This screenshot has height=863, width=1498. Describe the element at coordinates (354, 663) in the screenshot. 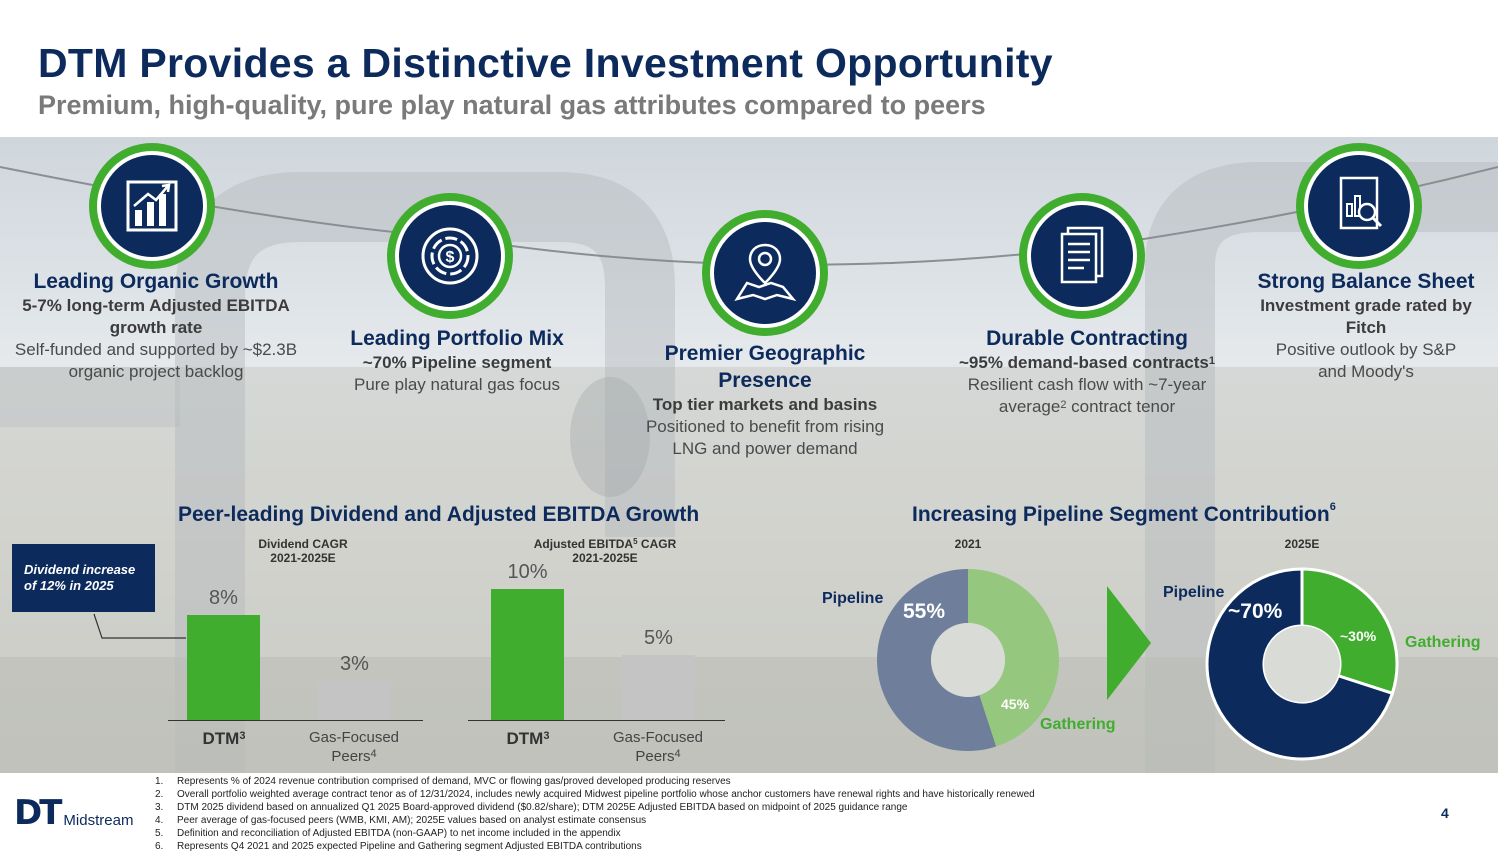

I see `bar-value-label: 3%` at that location.